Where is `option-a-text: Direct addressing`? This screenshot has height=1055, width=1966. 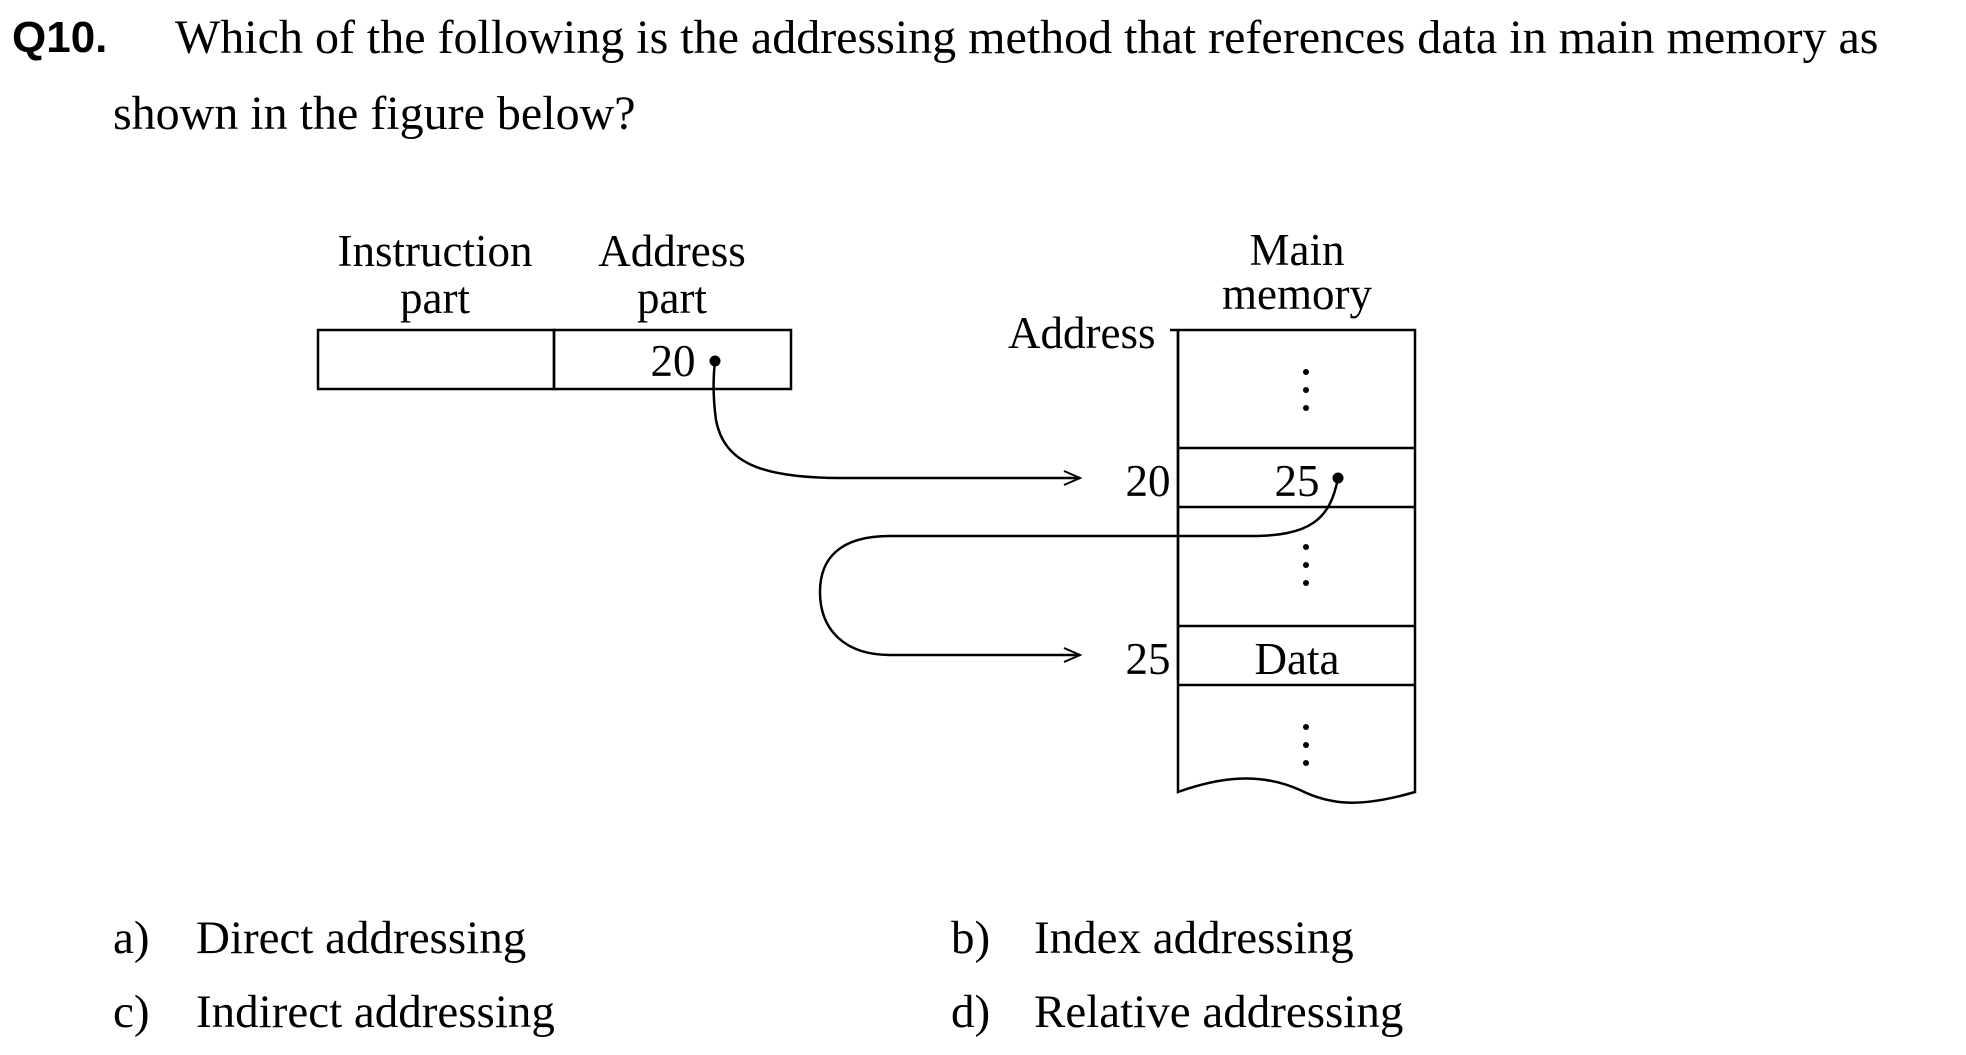
option-a-text: Direct addressing is located at coordinates (361, 938).